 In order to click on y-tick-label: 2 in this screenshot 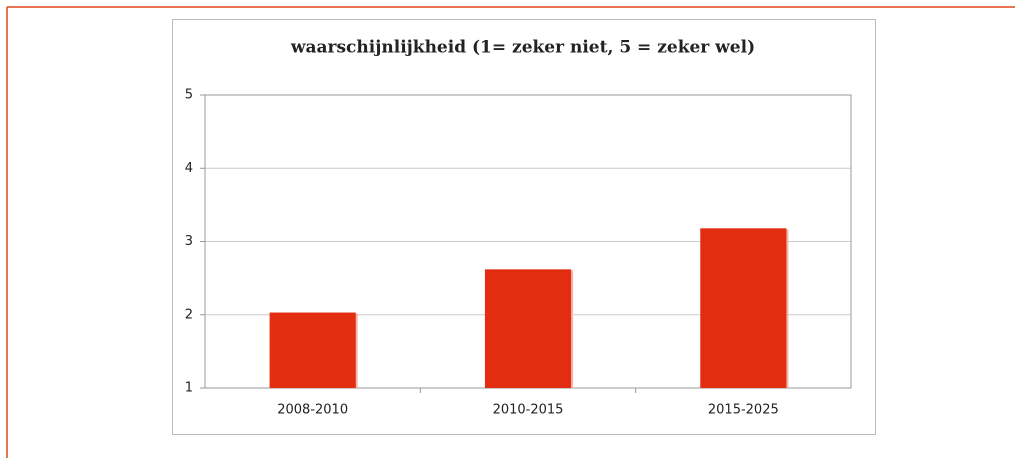, I will do `click(189, 314)`.